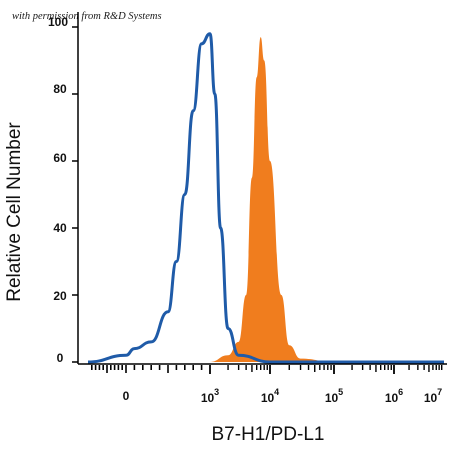 This screenshot has height=449, width=450. Describe the element at coordinates (433, 396) in the screenshot. I see `x-tick-label-1e7: 10⁷` at that location.